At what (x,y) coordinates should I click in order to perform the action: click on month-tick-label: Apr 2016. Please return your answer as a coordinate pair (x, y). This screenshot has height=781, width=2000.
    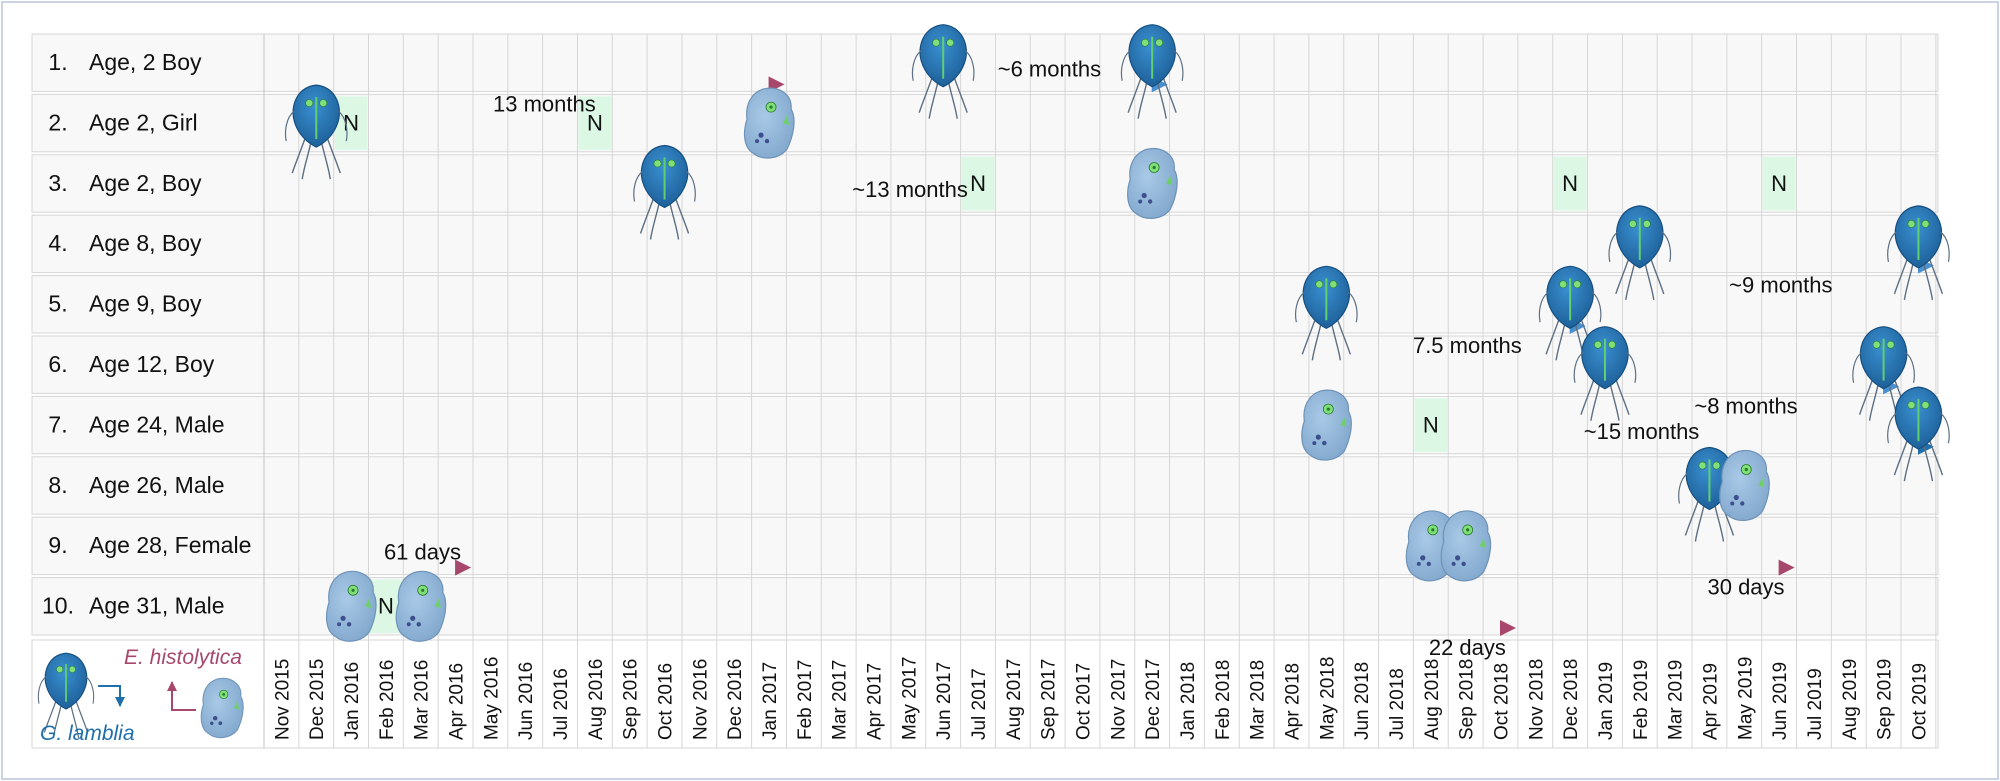
    Looking at the image, I should click on (457, 701).